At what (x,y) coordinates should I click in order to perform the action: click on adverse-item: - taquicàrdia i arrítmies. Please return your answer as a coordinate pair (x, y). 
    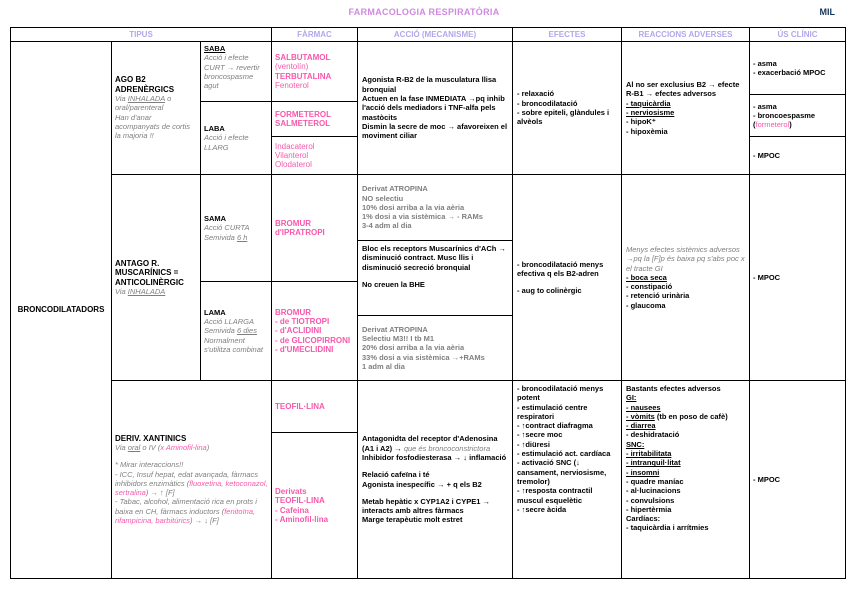
    Looking at the image, I should click on (667, 528).